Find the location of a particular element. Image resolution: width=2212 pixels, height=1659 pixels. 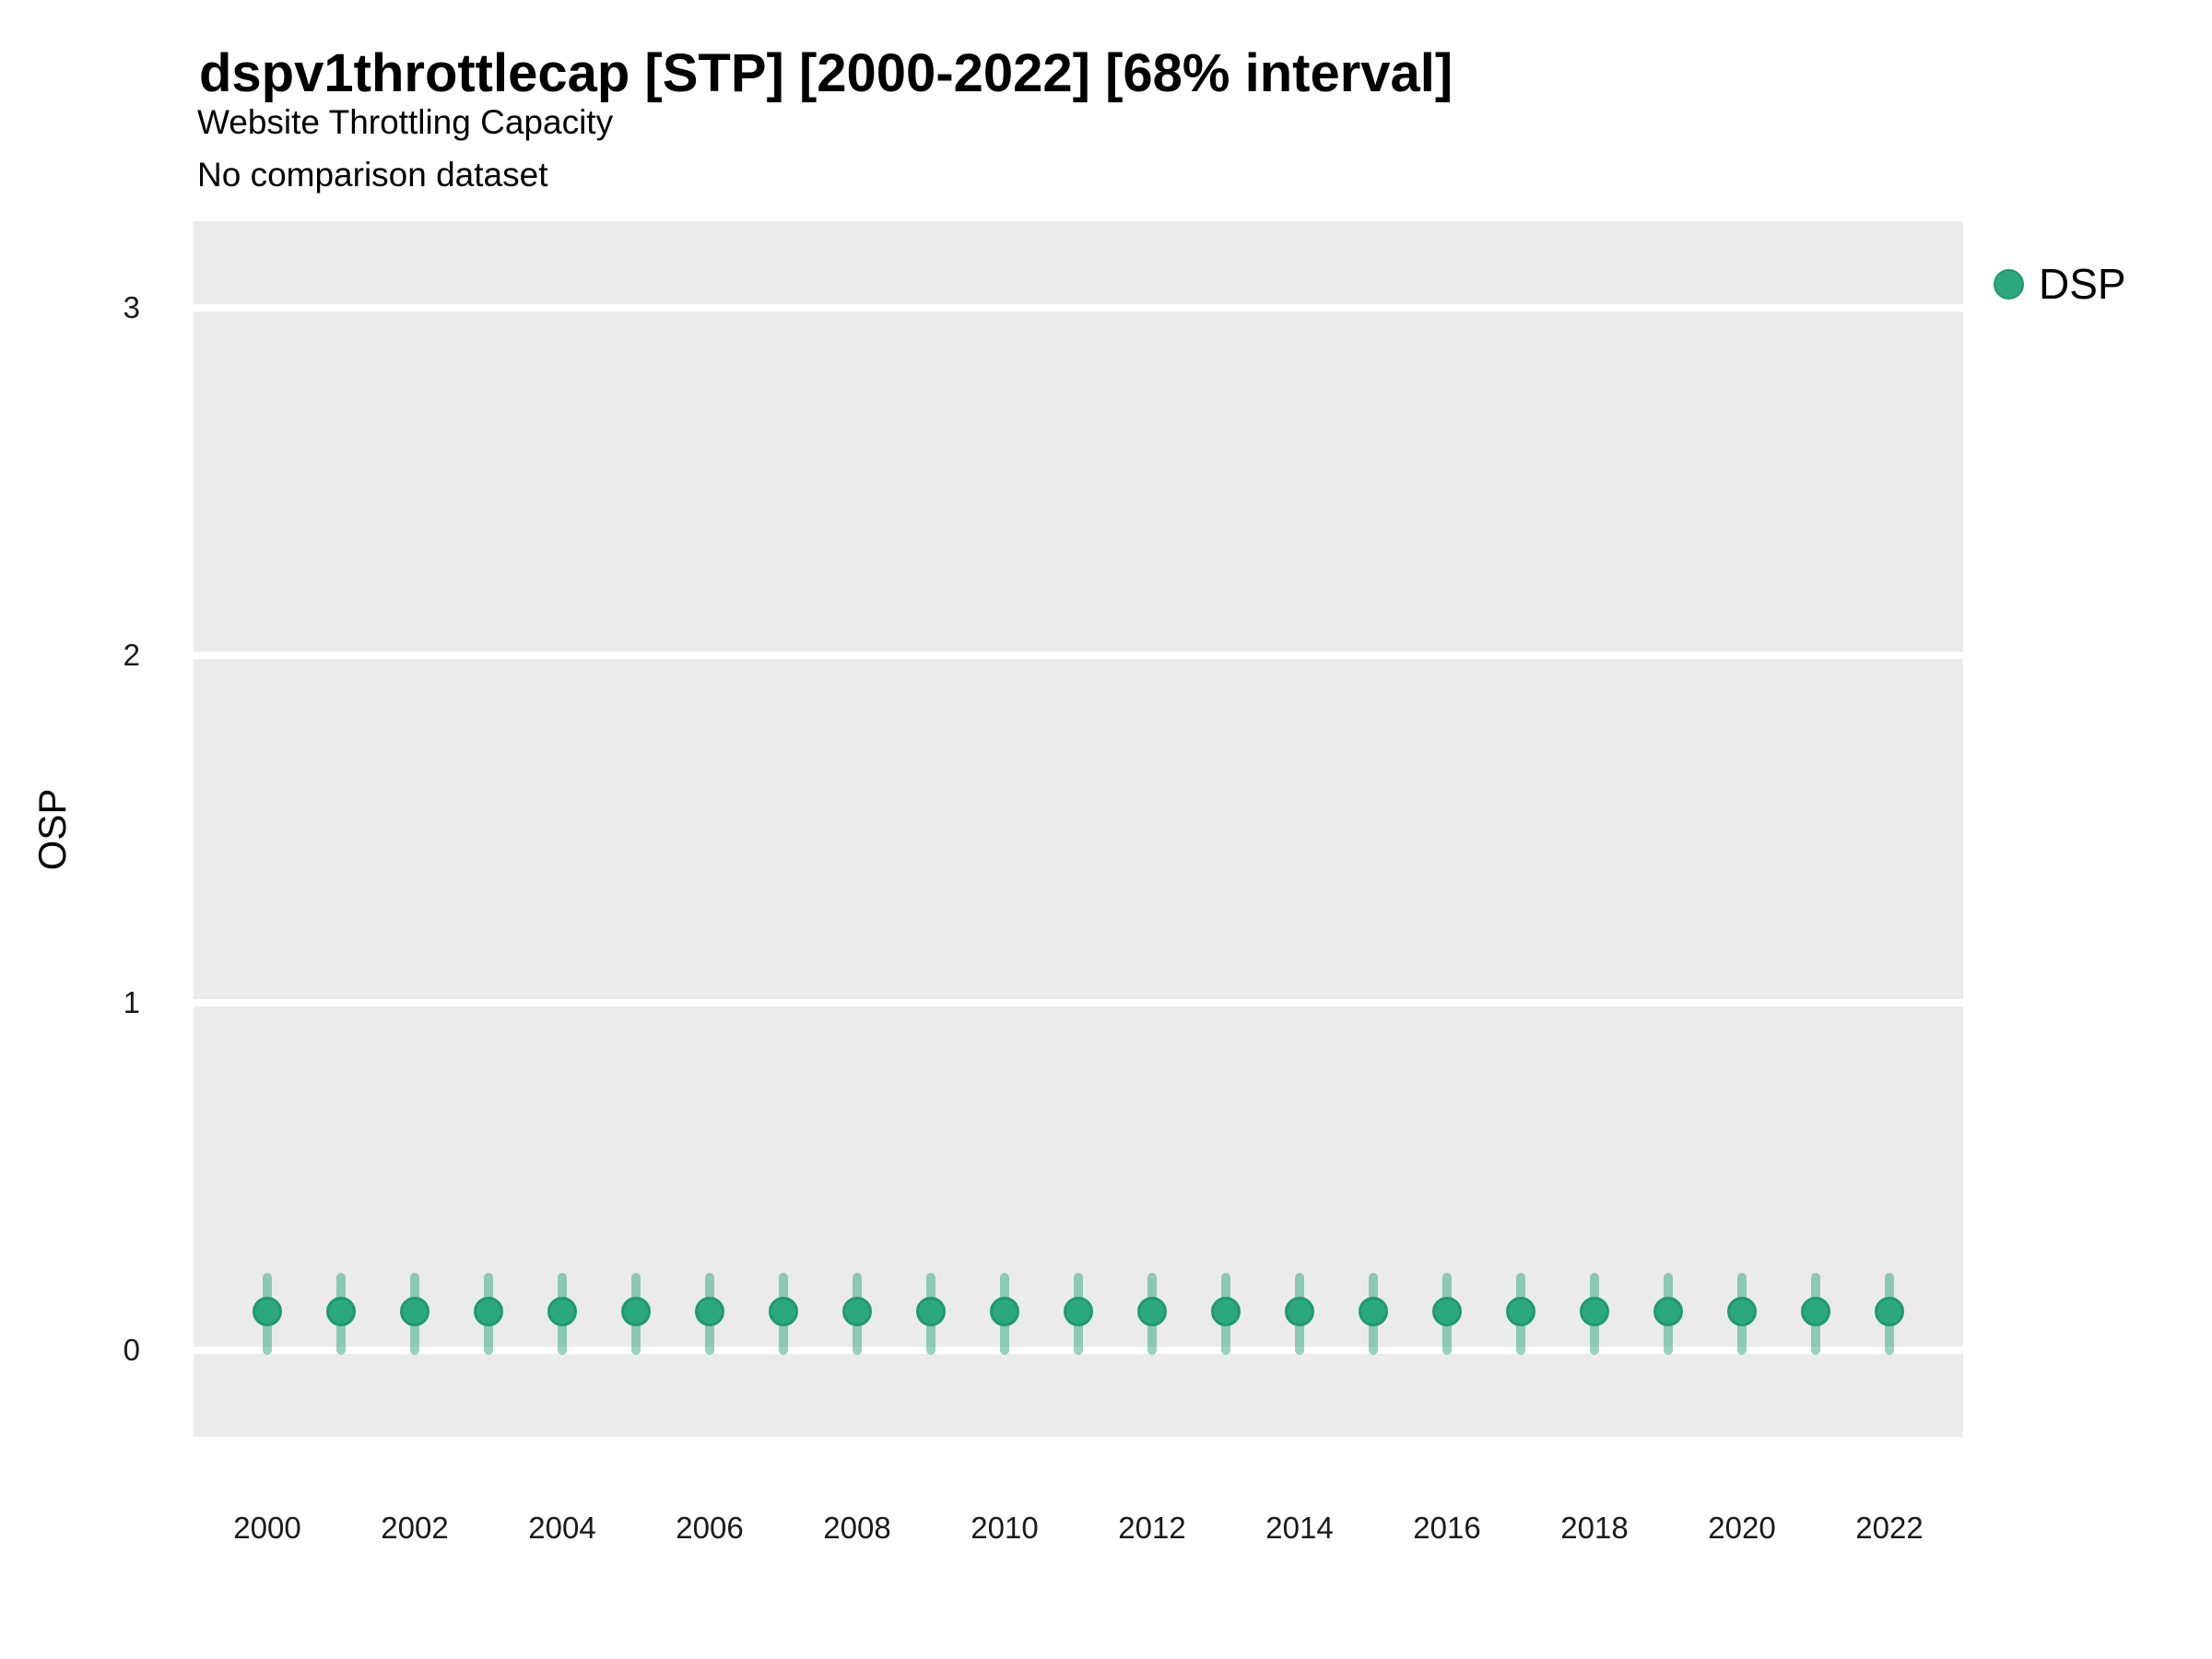

x-tick-label-2004: 2004 is located at coordinates (562, 1528).